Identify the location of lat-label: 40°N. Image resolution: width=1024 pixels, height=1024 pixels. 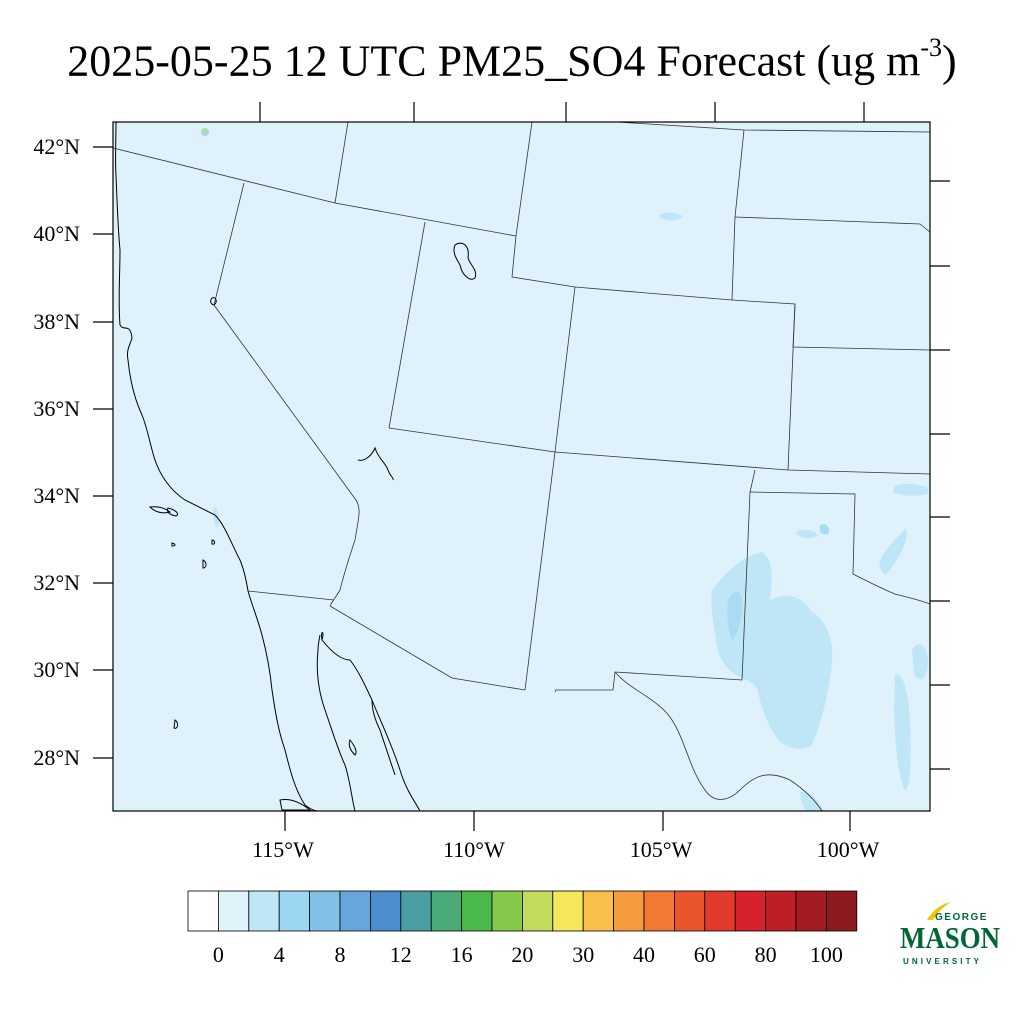
(56, 233).